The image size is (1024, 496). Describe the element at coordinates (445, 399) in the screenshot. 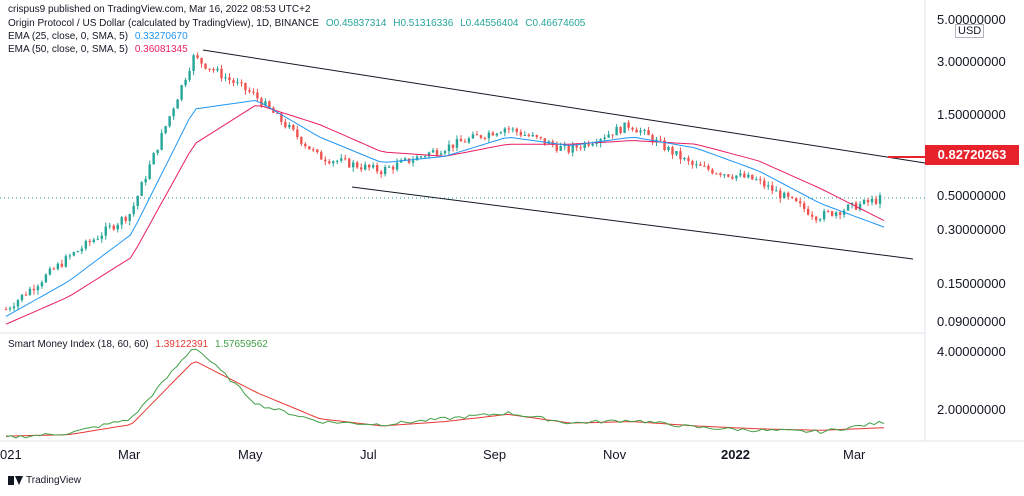

I see `smi-signal-line` at that location.